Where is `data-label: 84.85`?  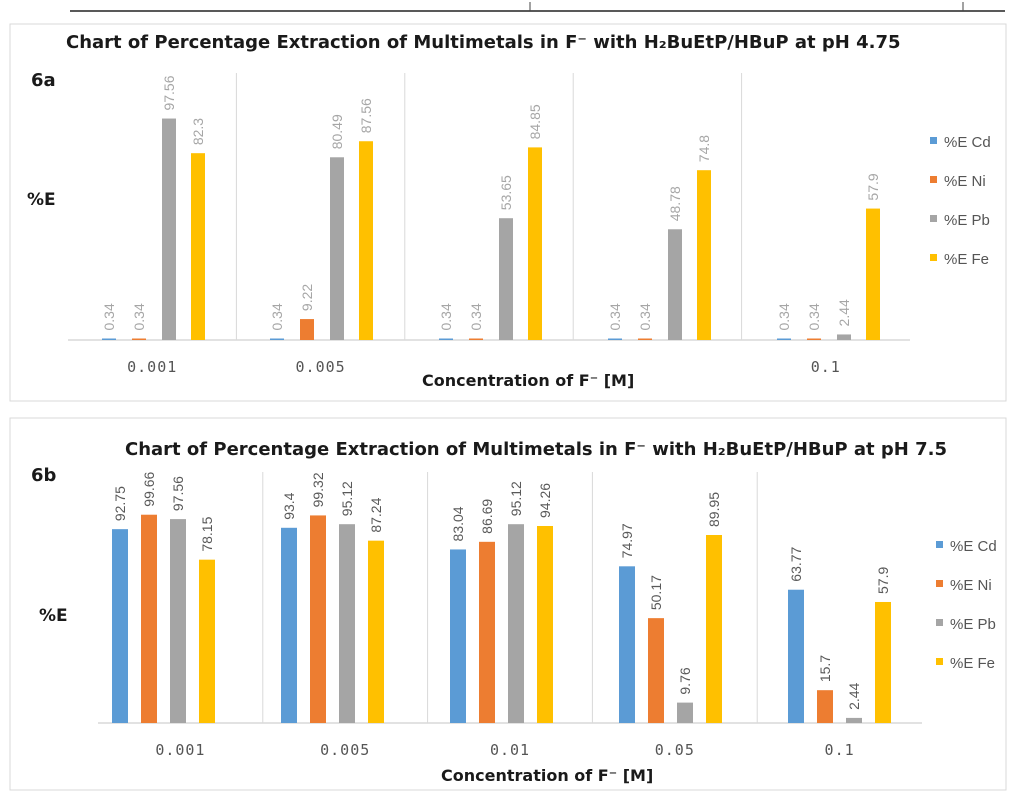
data-label: 84.85 is located at coordinates (535, 121).